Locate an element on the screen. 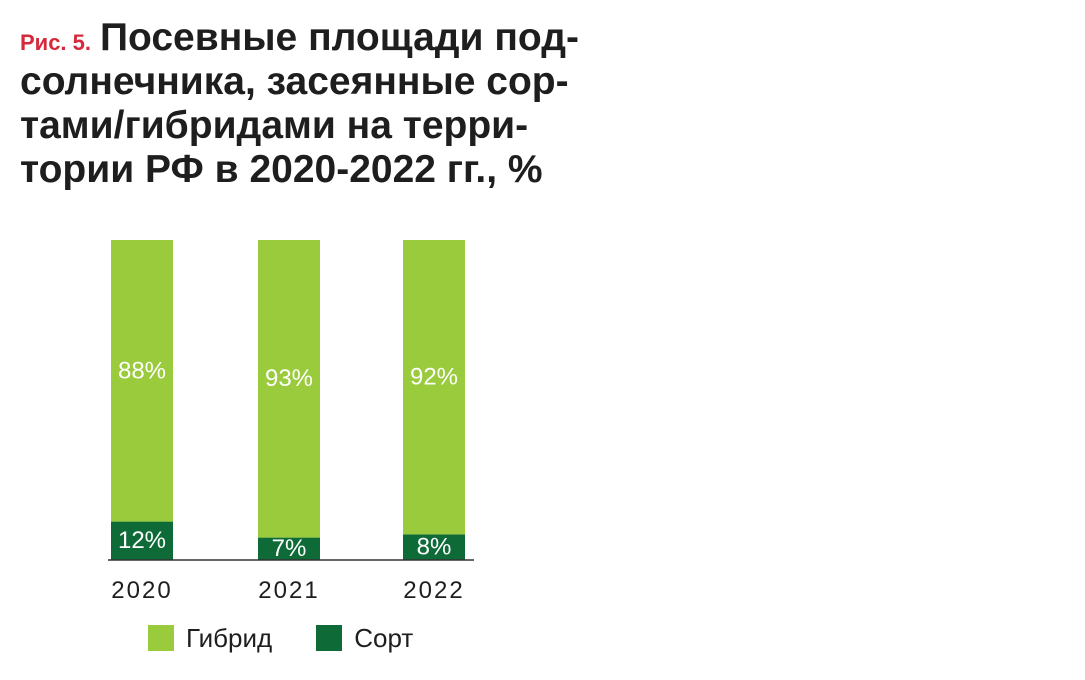  legend-label-hybrid: Гибрид is located at coordinates (229, 637).